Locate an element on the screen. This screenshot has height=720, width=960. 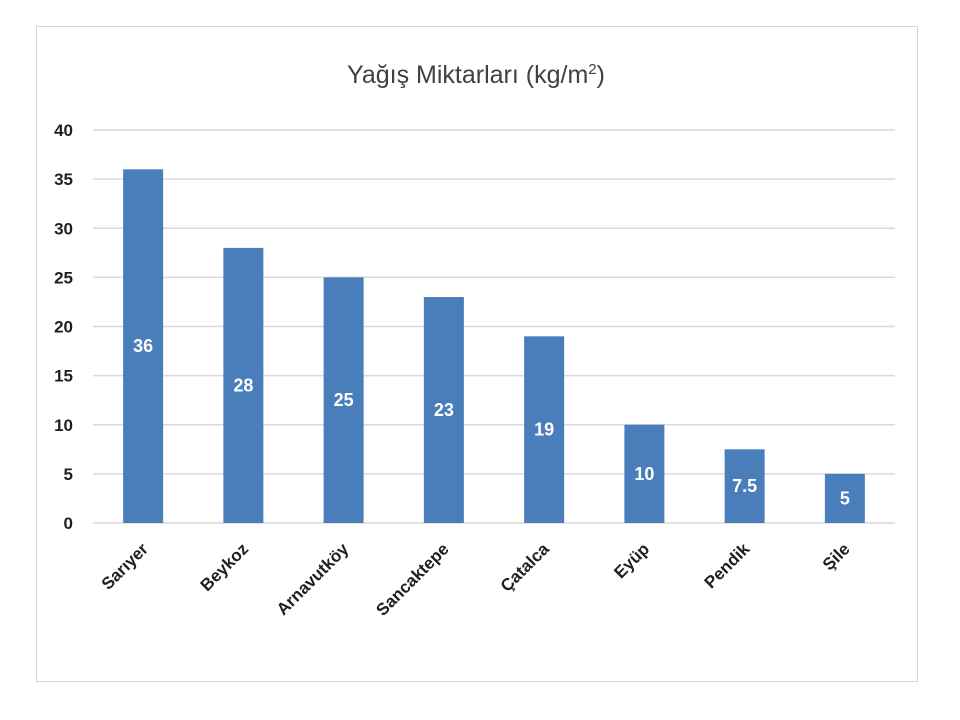
bar-data-label: 23 is located at coordinates (444, 410).